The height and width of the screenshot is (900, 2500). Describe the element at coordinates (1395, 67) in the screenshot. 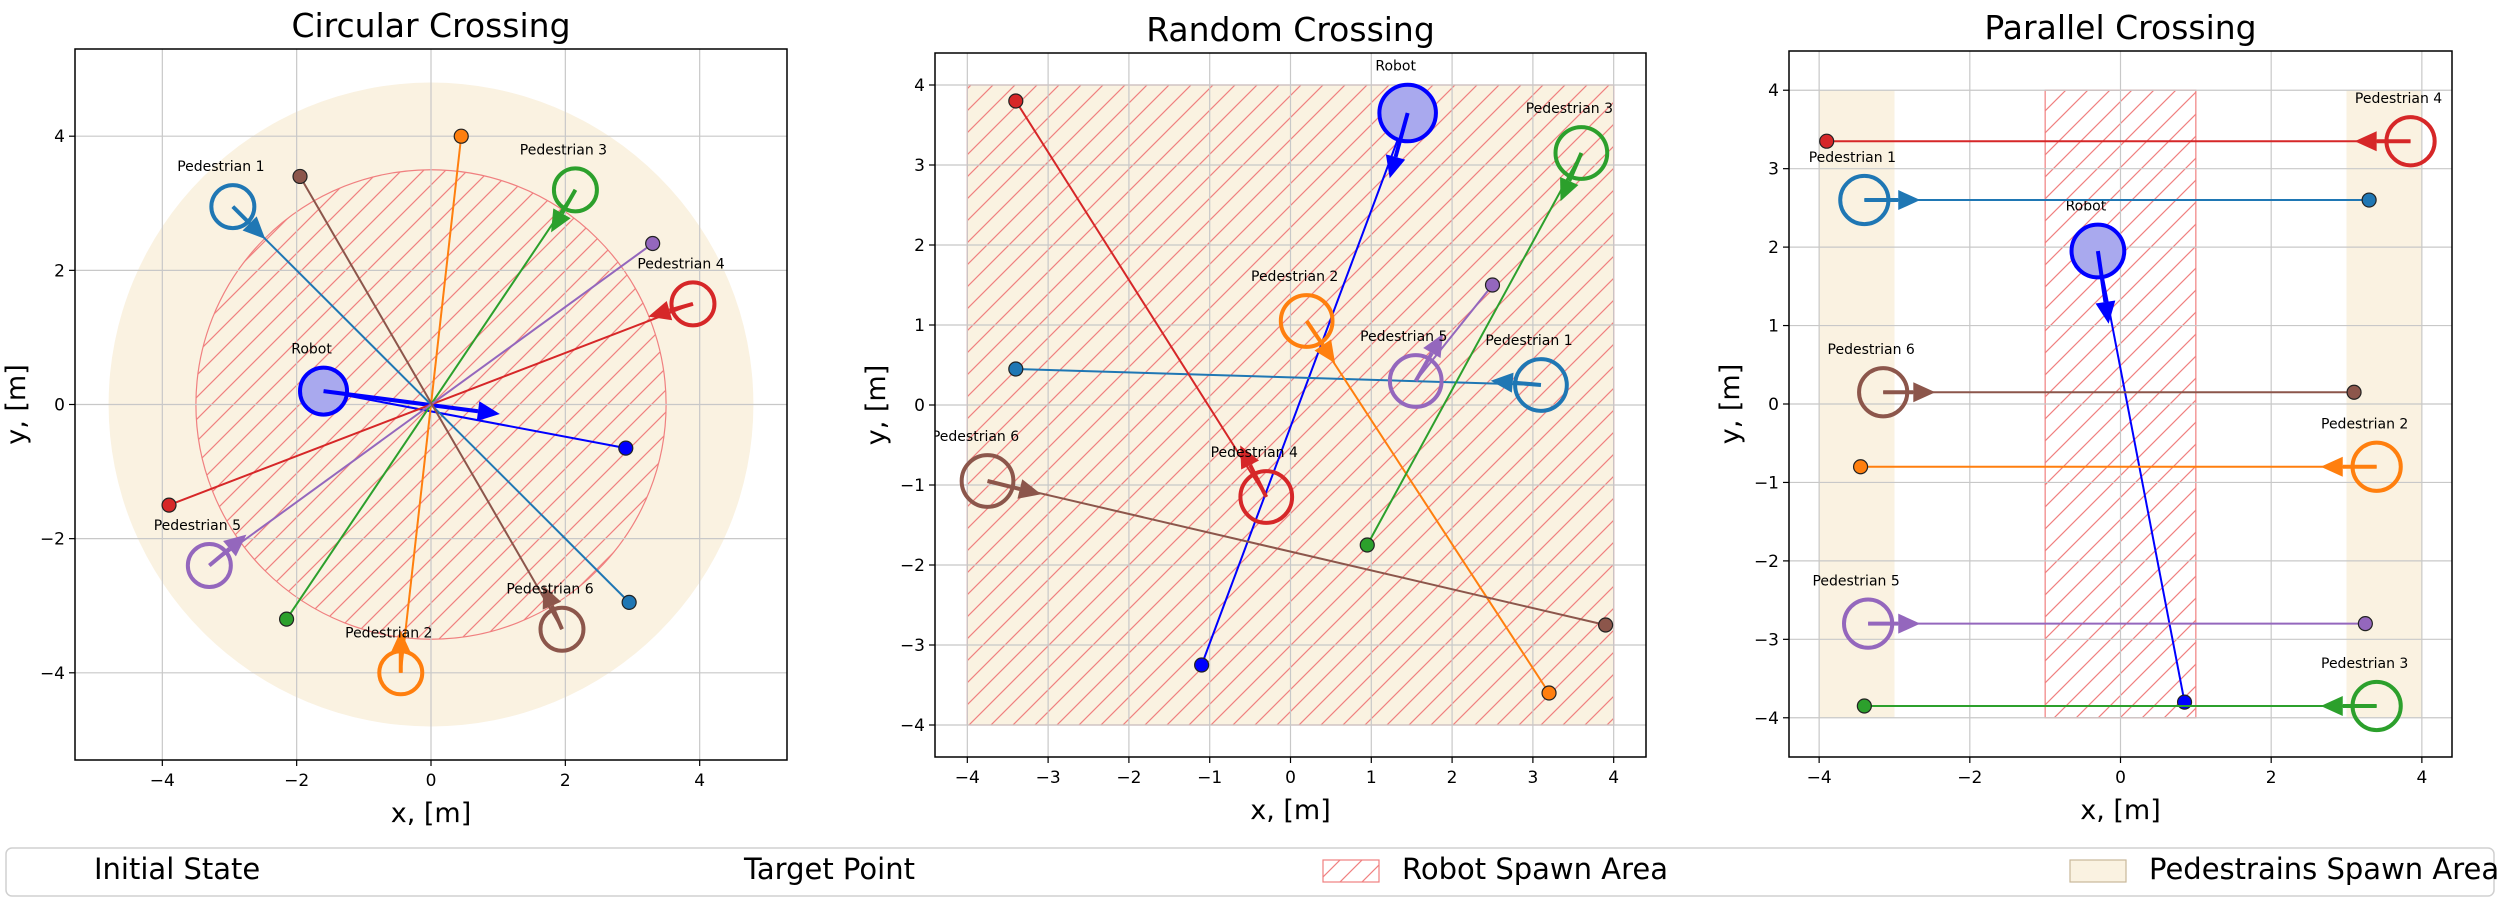

I see `agent-label: Robot` at that location.